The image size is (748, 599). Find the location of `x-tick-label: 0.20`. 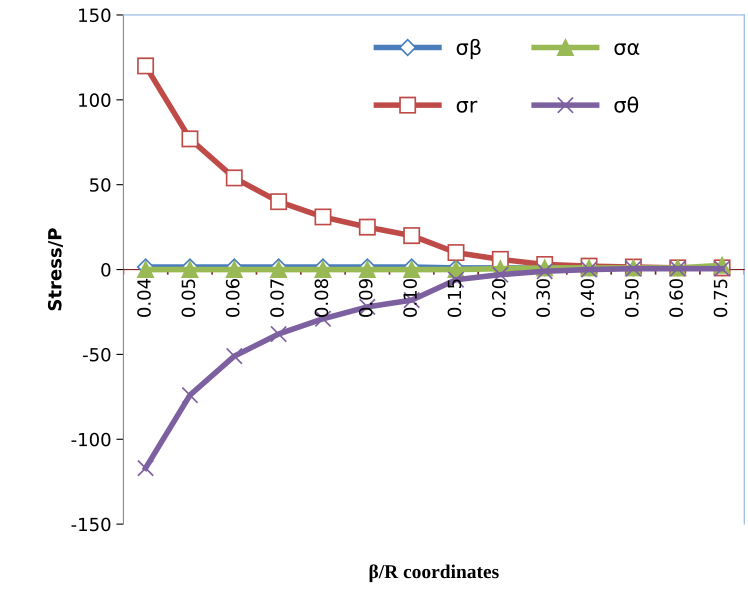

x-tick-label: 0.20 is located at coordinates (499, 298).